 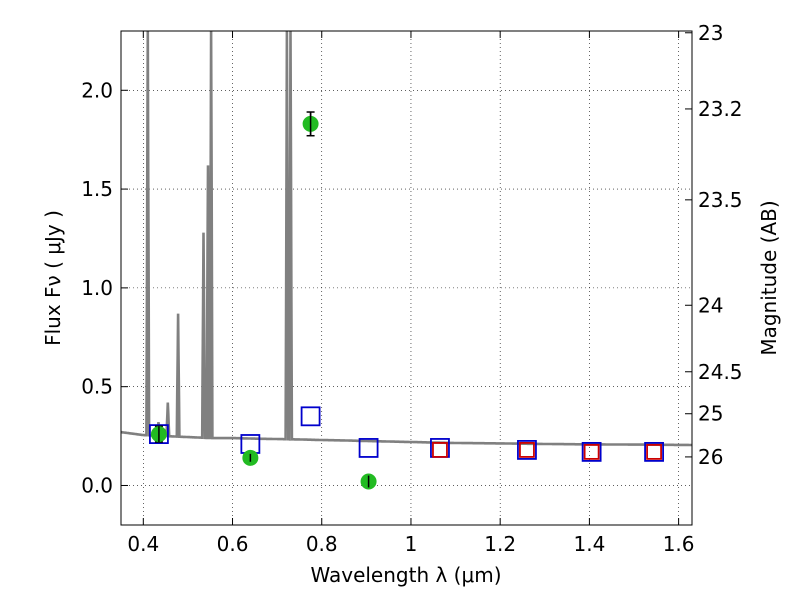 What do you see at coordinates (769, 277) in the screenshot?
I see `right-axis-label: Magnitude (AB)` at bounding box center [769, 277].